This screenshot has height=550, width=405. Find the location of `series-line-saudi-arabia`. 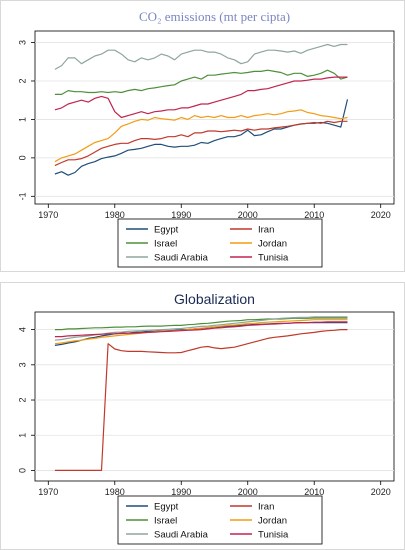

series-line-saudi-arabia is located at coordinates (201, 56).